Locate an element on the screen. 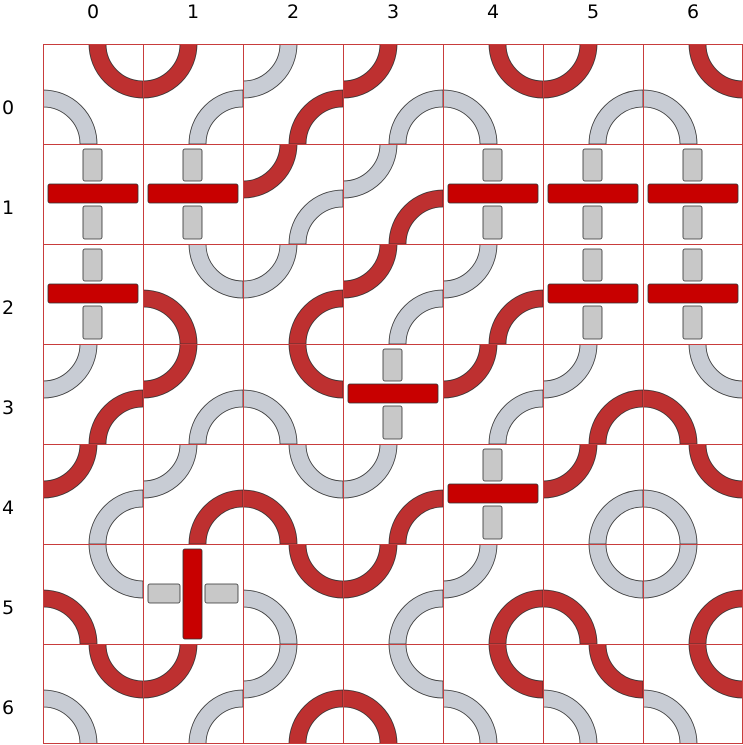 Image resolution: width=743 pixels, height=745 pixels. tile-r5-c5 is located at coordinates (593, 594).